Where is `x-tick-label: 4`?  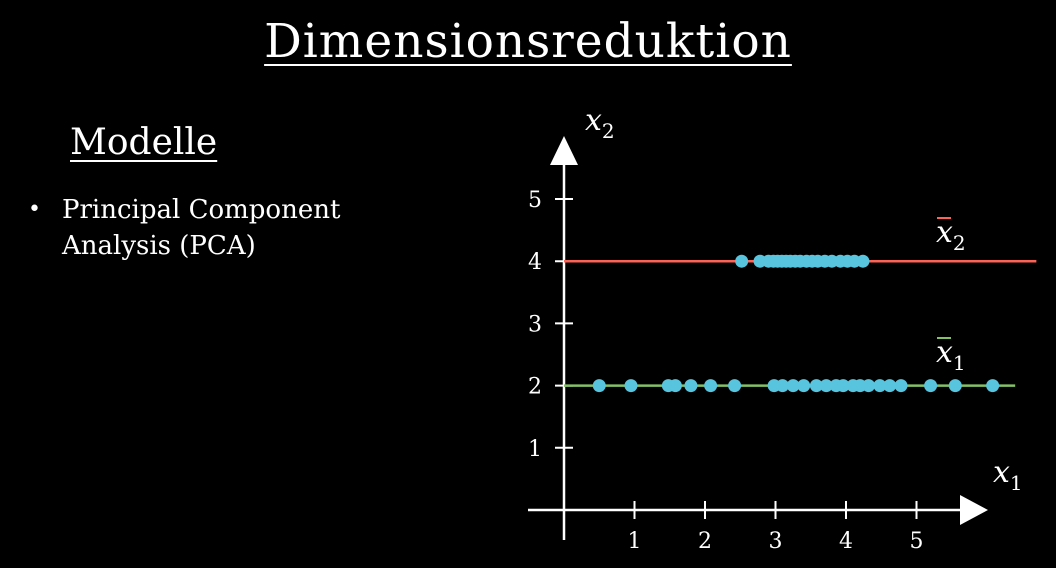
x-tick-label: 4 is located at coordinates (846, 541).